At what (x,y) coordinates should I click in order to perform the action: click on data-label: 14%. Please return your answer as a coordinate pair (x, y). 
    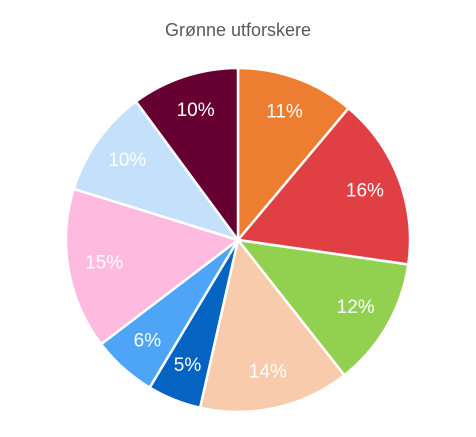
    Looking at the image, I should click on (268, 372).